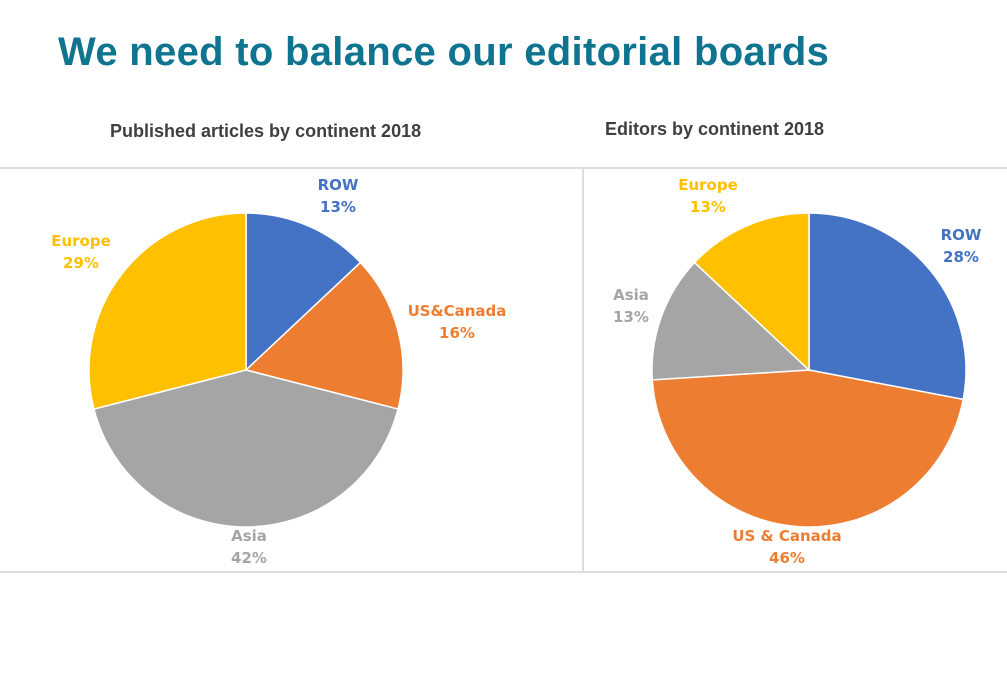  I want to click on slice-label-us-canada: US&Canada 16%, so click(457, 322).